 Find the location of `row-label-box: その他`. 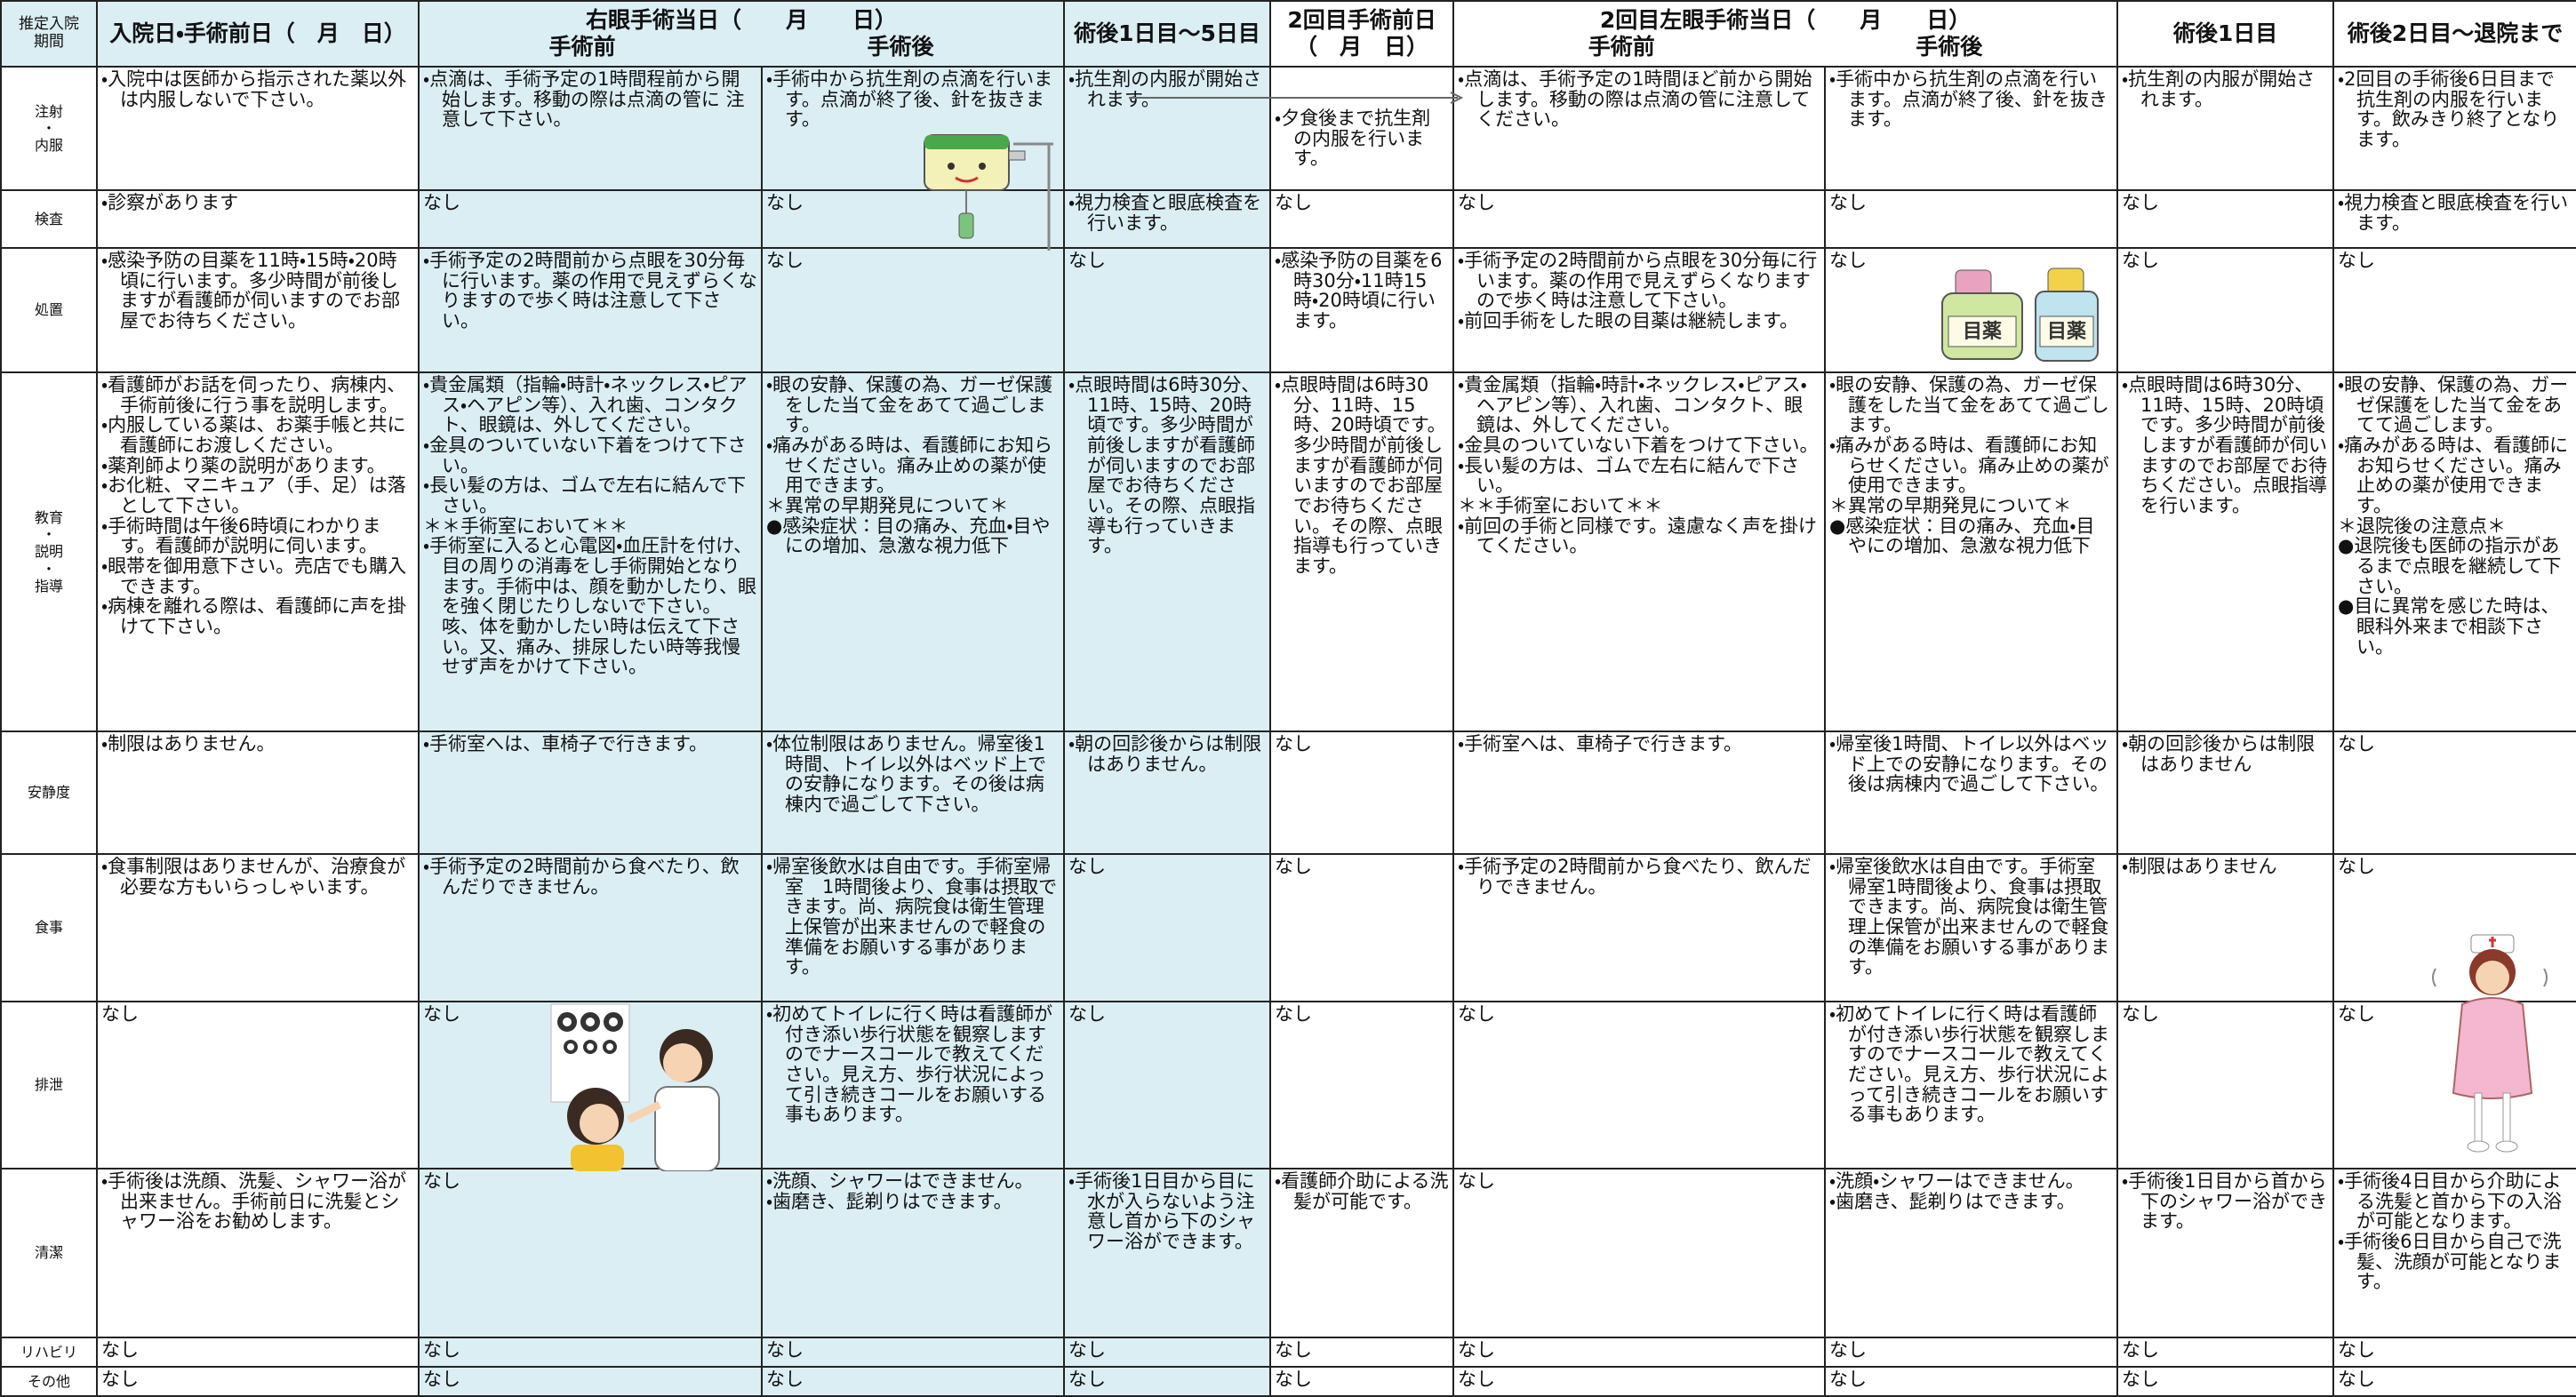

row-label-box: その他 is located at coordinates (49, 1381).